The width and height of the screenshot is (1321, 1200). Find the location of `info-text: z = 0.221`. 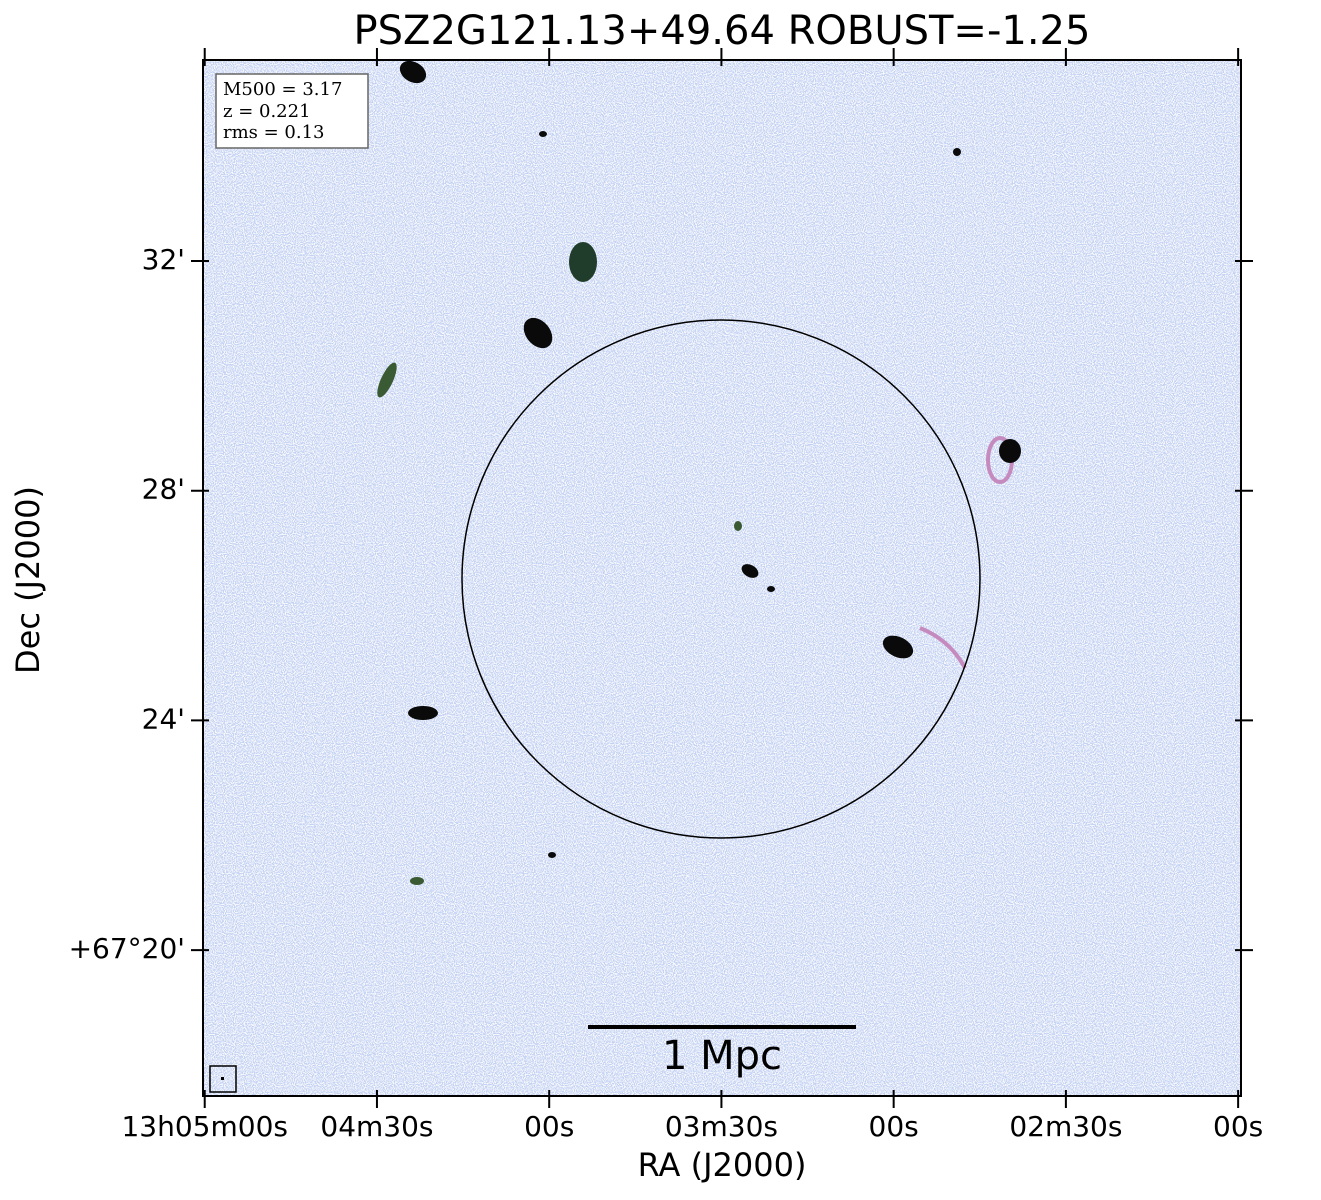

info-text: z = 0.221 is located at coordinates (267, 111).